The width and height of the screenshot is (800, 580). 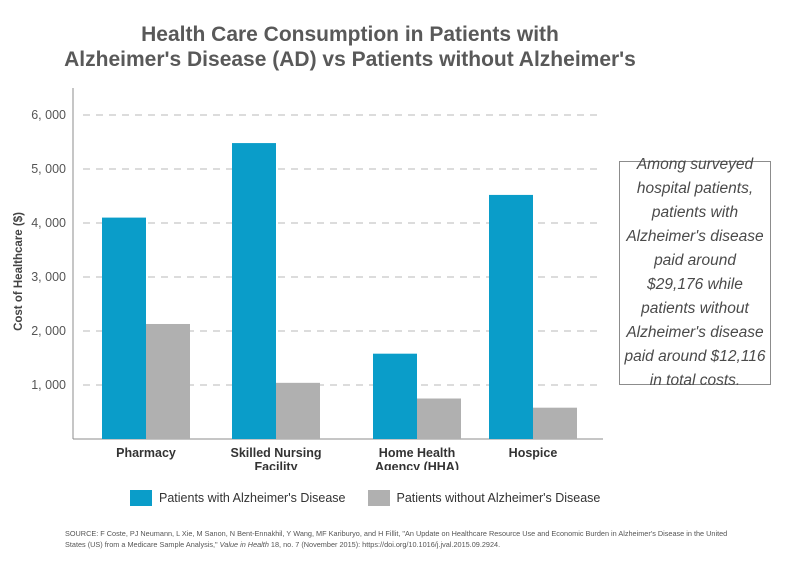 I want to click on x-category-label: Pharmacy, so click(x=146, y=453).